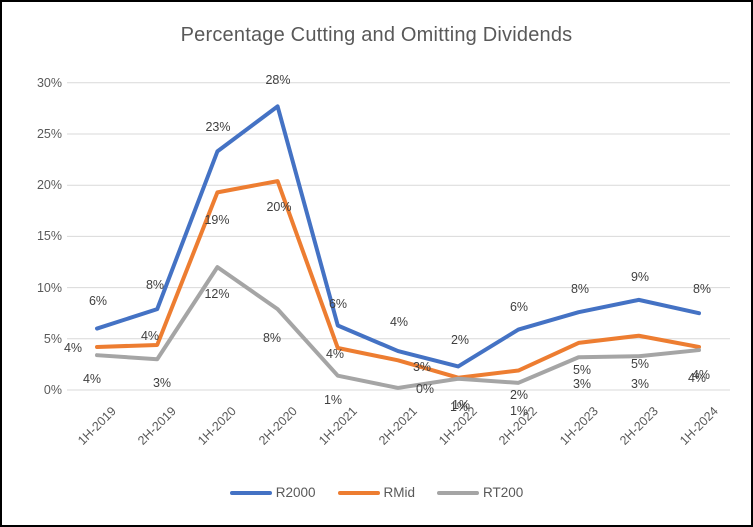 The height and width of the screenshot is (527, 753). Describe the element at coordinates (272, 338) in the screenshot. I see `data-label-rt200: 8%` at that location.